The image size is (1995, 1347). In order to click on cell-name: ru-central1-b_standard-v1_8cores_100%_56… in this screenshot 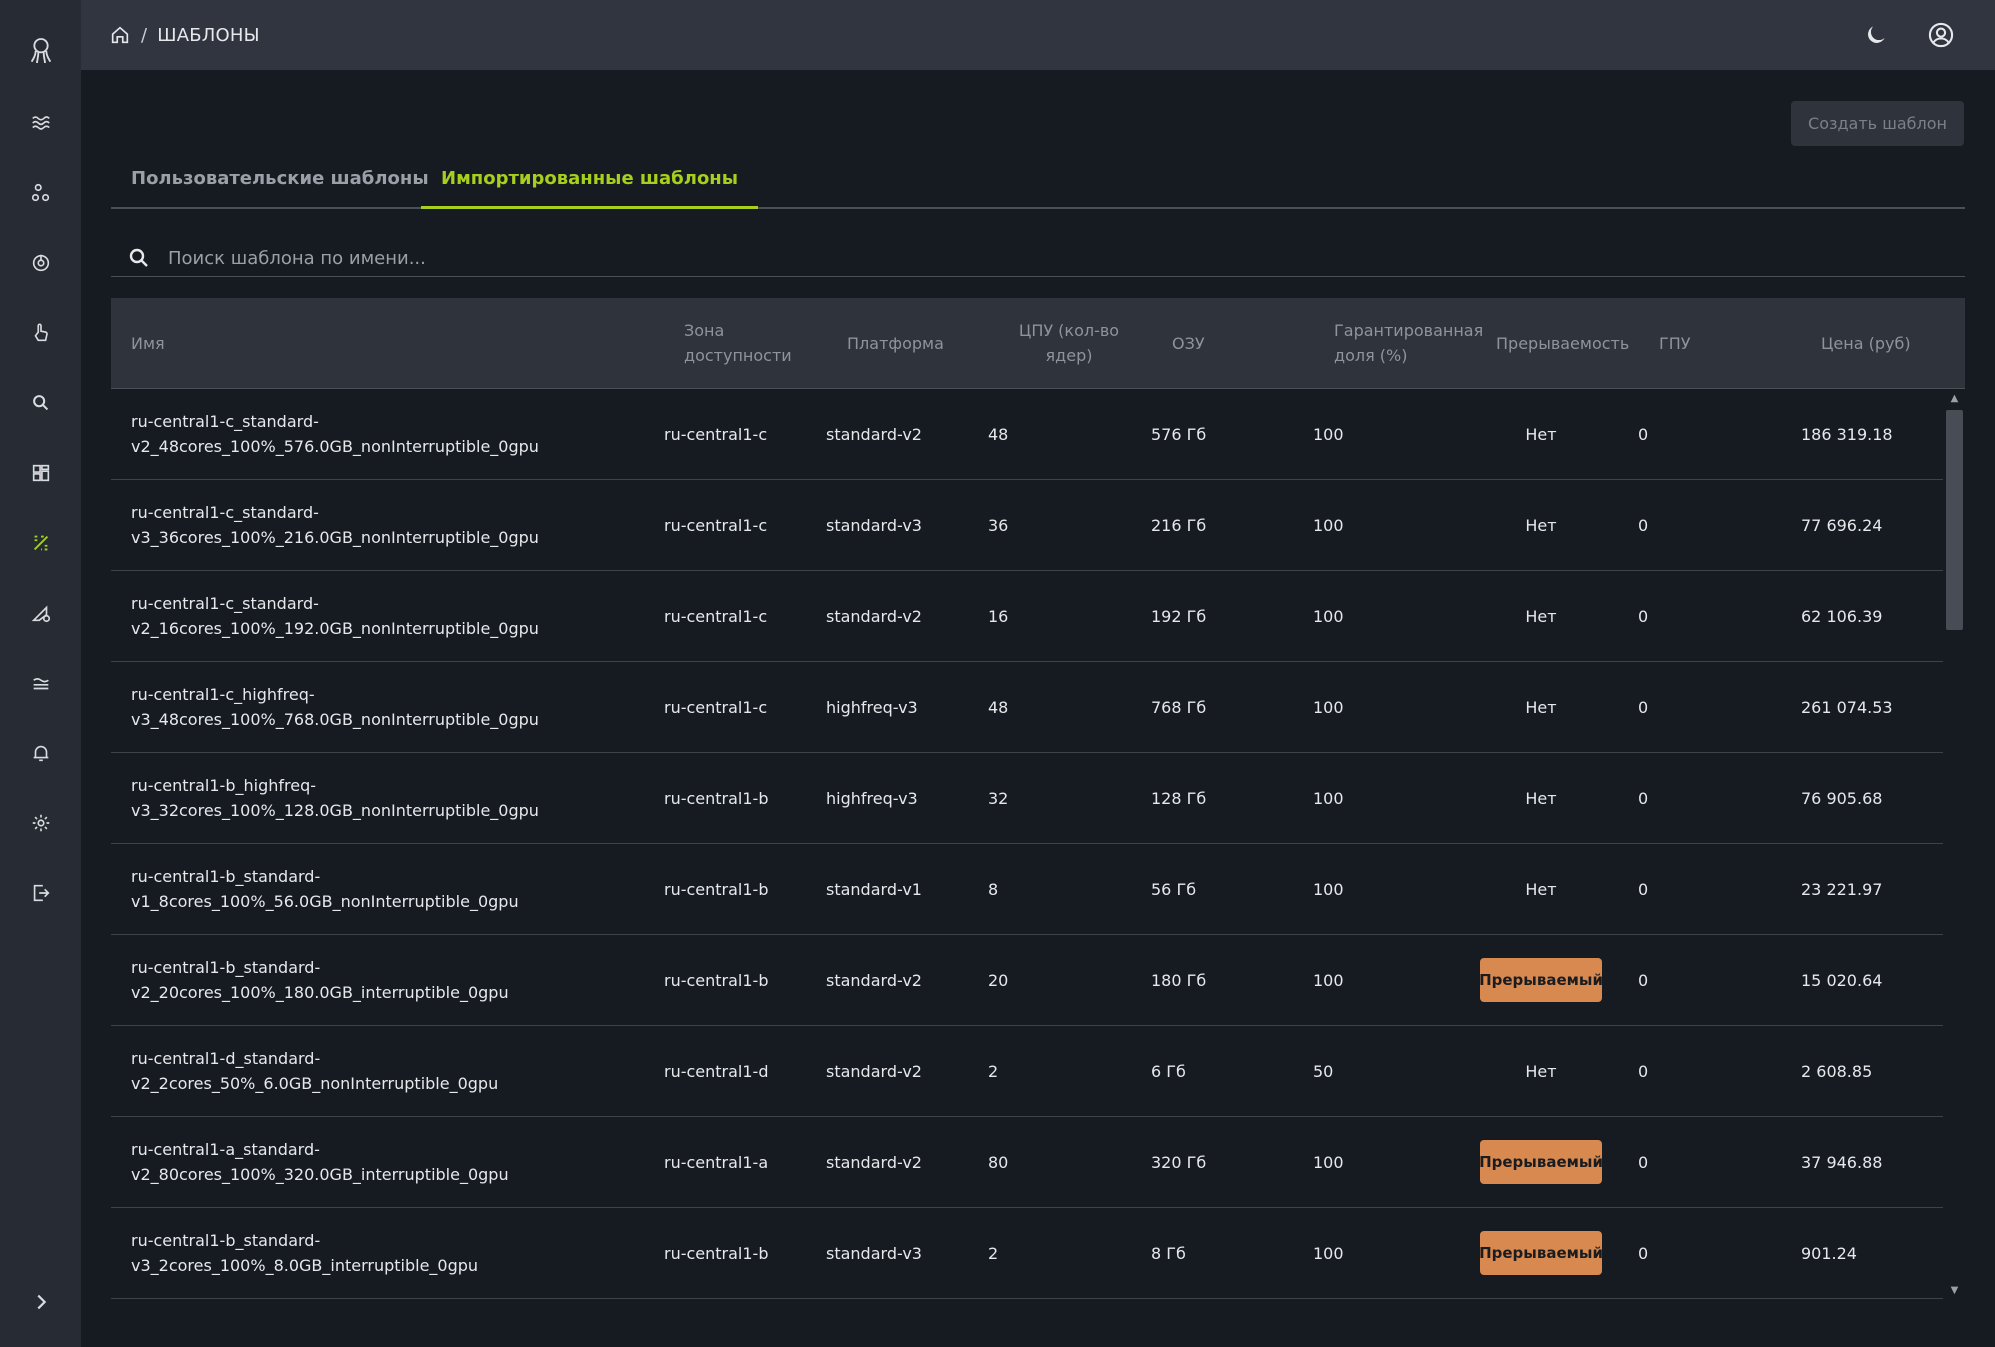, I will do `click(381, 889)`.